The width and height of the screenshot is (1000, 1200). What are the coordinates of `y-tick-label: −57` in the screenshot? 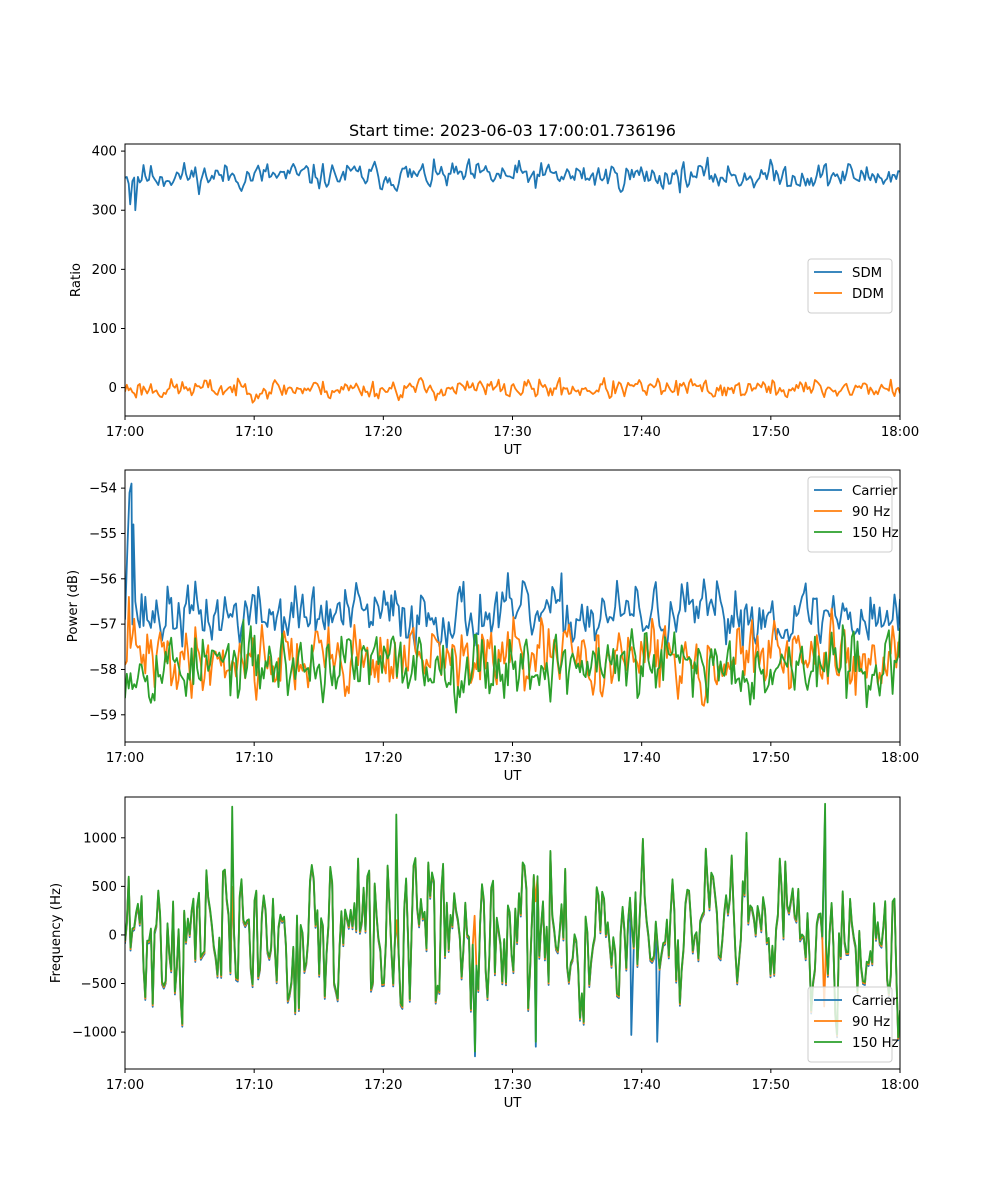 It's located at (103, 625).